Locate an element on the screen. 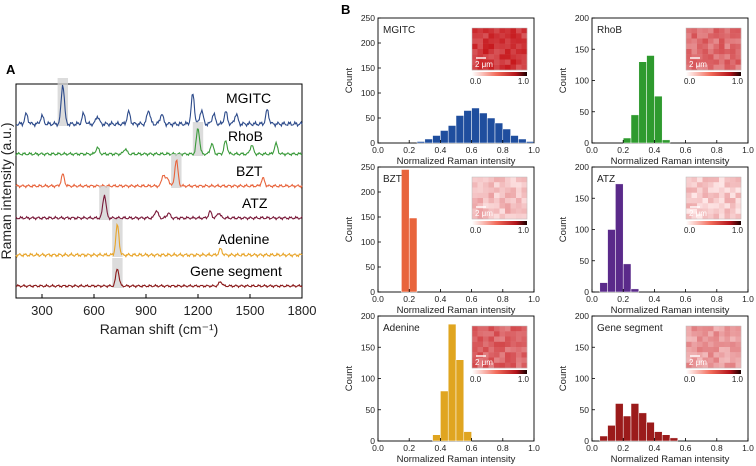 This screenshot has height=466, width=756. histogram-title: RhoB is located at coordinates (609, 30).